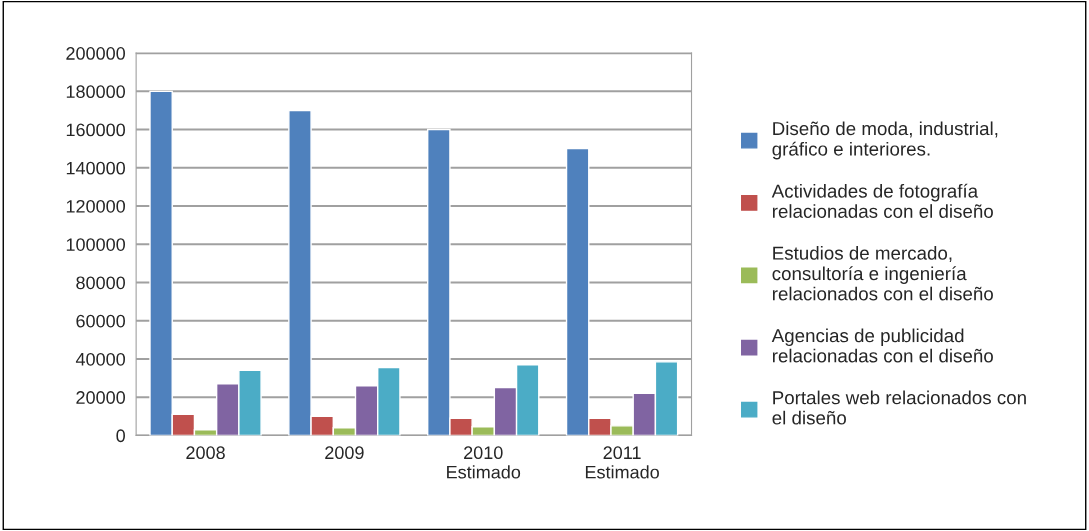  I want to click on y-tick-label: 140000, so click(96, 168).